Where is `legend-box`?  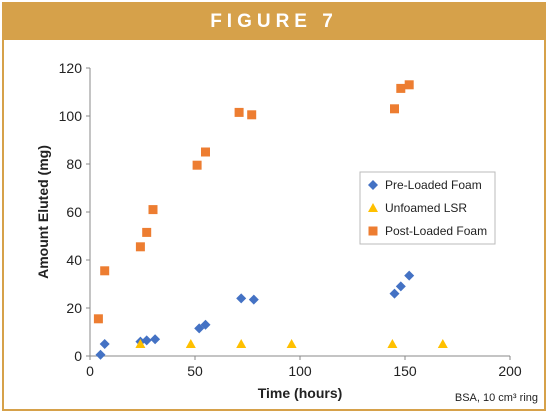 legend-box is located at coordinates (427, 208).